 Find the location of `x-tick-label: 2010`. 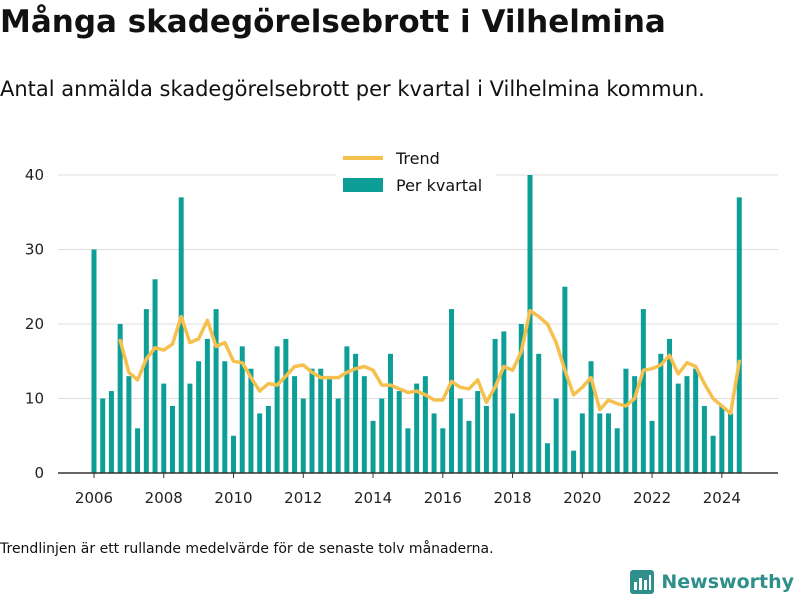

x-tick-label: 2010 is located at coordinates (233, 498).